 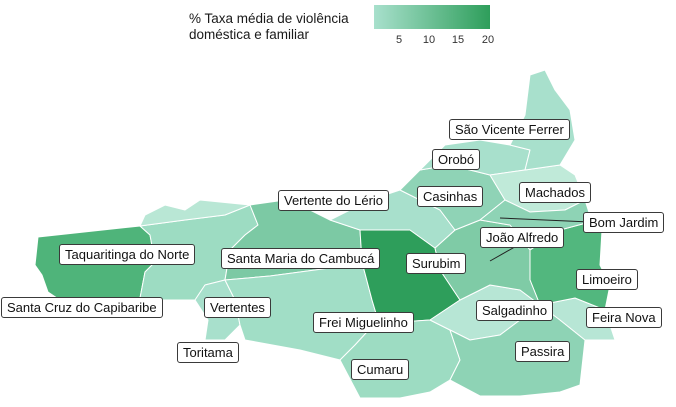 What do you see at coordinates (543, 351) in the screenshot?
I see `label-passira: Passira` at bounding box center [543, 351].